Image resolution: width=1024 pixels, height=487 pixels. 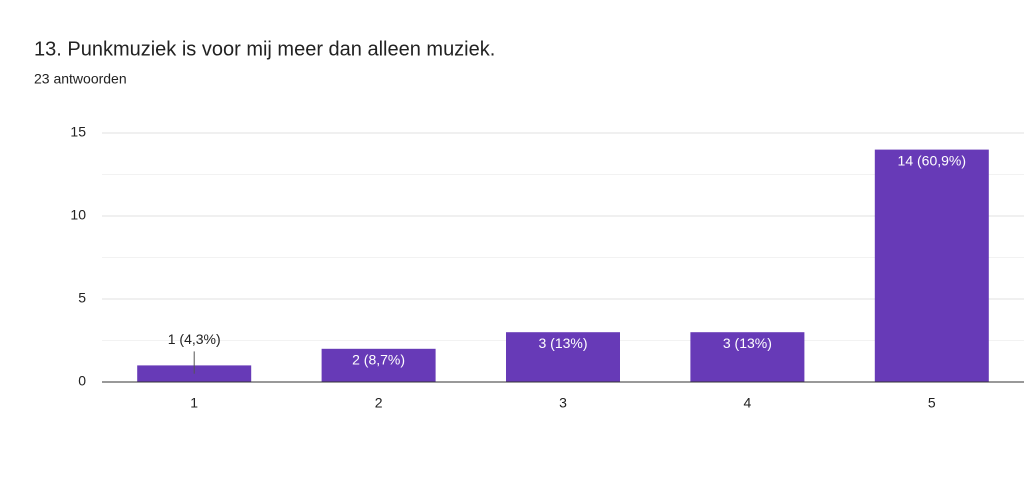 I want to click on chart-subtitle: 23 antwoorden, so click(x=80, y=79).